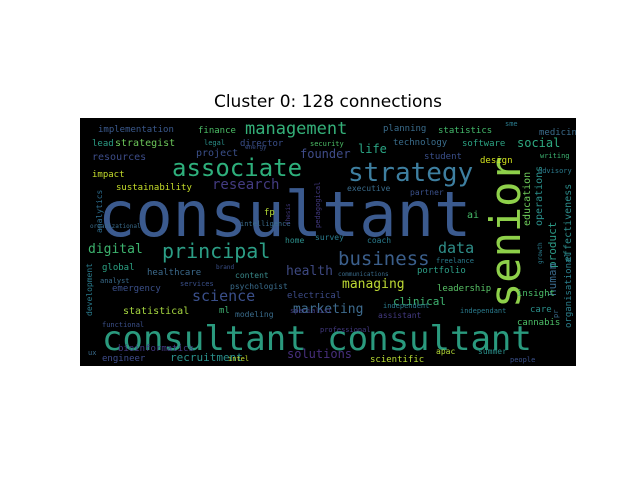 The width and height of the screenshot is (640, 480). What do you see at coordinates (245, 185) in the screenshot?
I see `word-research: research` at bounding box center [245, 185].